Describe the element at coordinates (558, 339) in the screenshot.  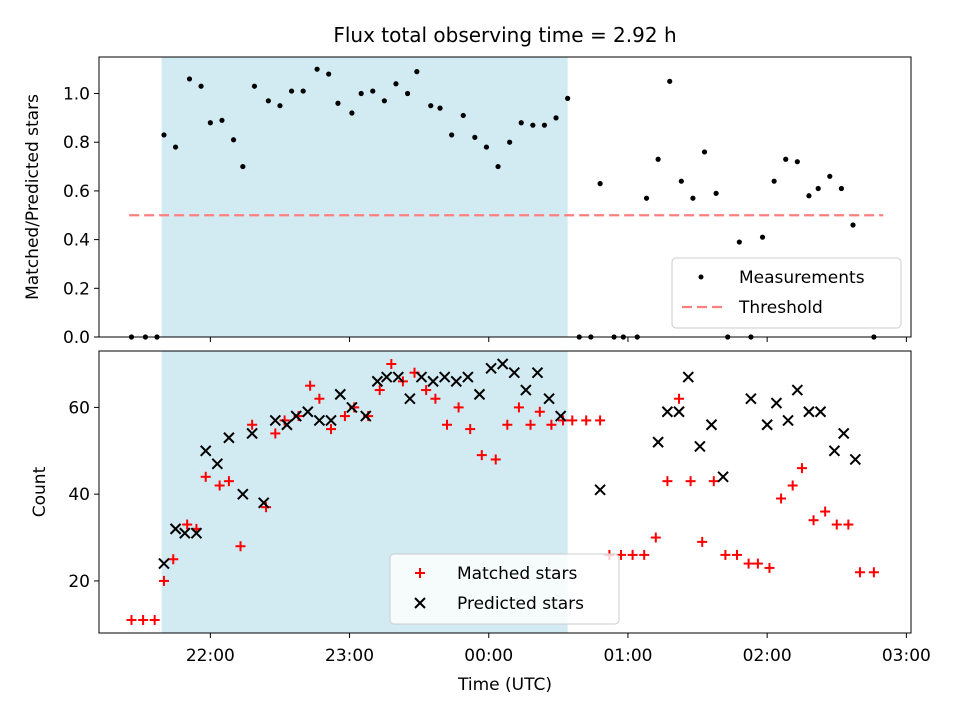
I see `top-x-ticks` at that location.